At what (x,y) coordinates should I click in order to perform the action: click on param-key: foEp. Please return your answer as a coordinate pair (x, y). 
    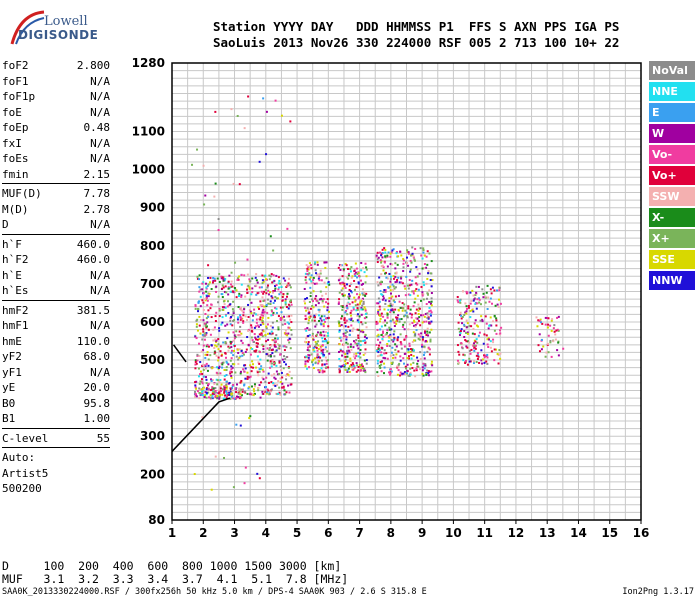
    Looking at the image, I should click on (15, 127).